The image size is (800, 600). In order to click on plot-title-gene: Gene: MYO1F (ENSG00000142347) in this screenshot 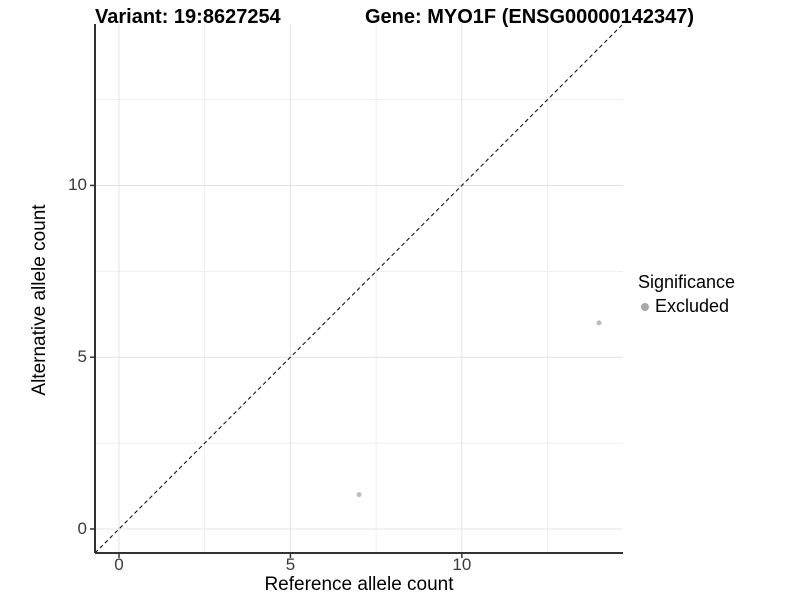, I will do `click(530, 17)`.